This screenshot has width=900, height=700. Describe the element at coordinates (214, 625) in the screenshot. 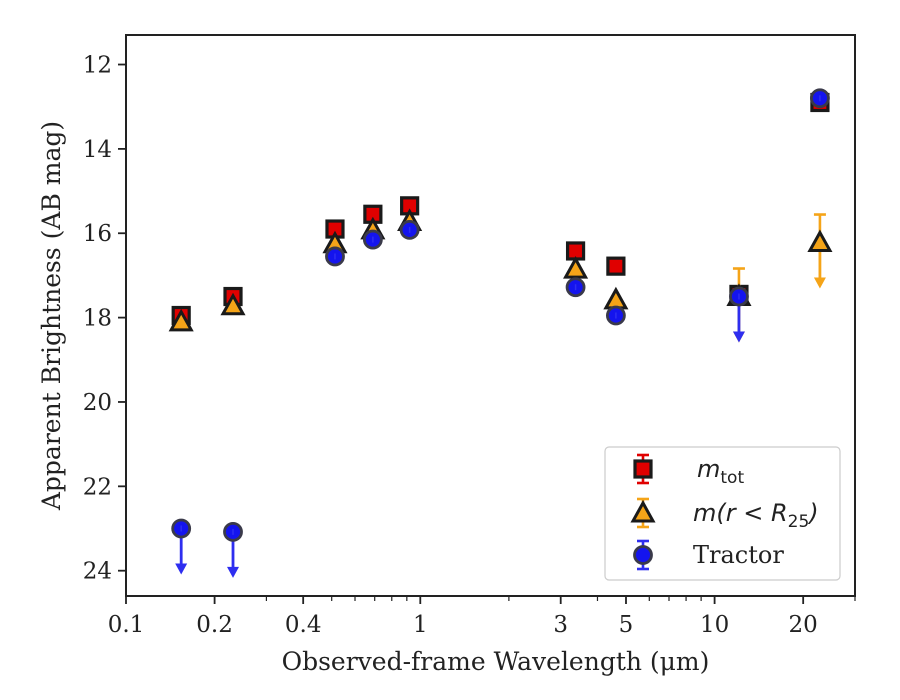

I see `x-tick-label: 0.2` at that location.